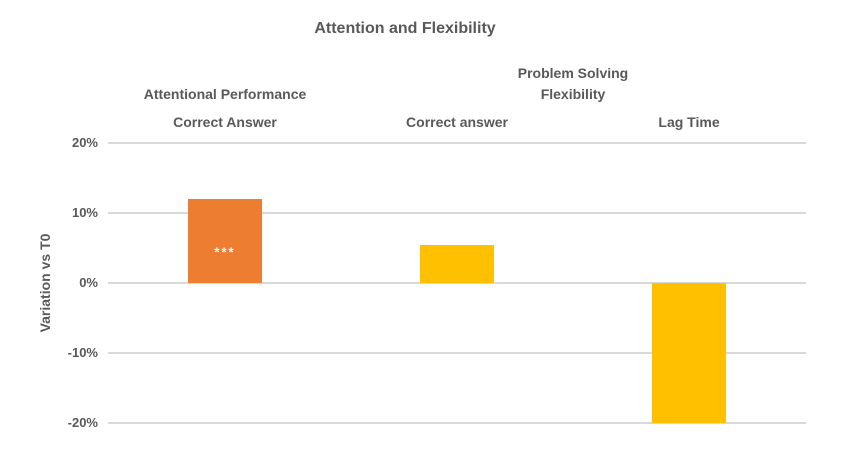  Describe the element at coordinates (84, 142) in the screenshot. I see `y-tick-label: 20%` at that location.